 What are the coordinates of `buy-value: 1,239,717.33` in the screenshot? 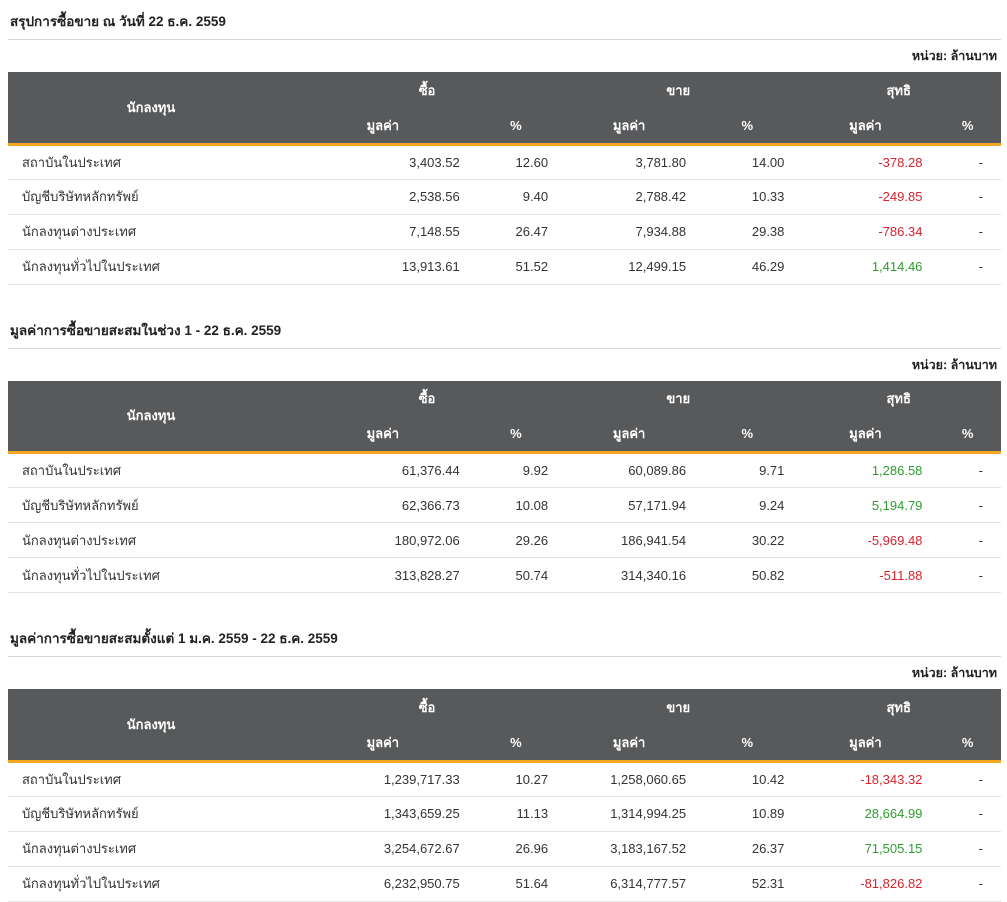 It's located at (382, 779).